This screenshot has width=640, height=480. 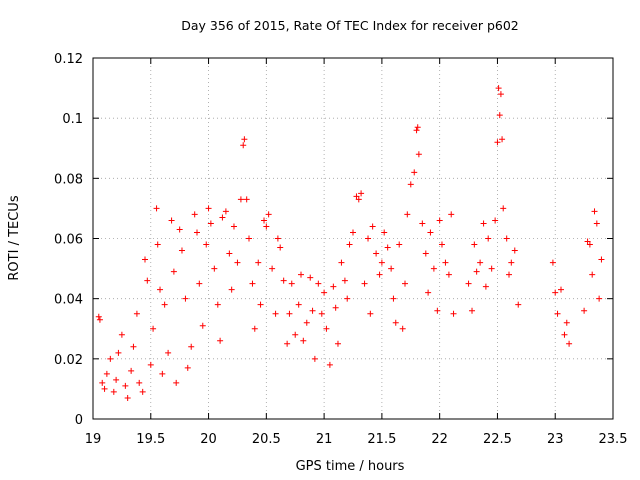 What do you see at coordinates (14, 237) in the screenshot?
I see `y-axis-label: ROTI / TECUs` at bounding box center [14, 237].